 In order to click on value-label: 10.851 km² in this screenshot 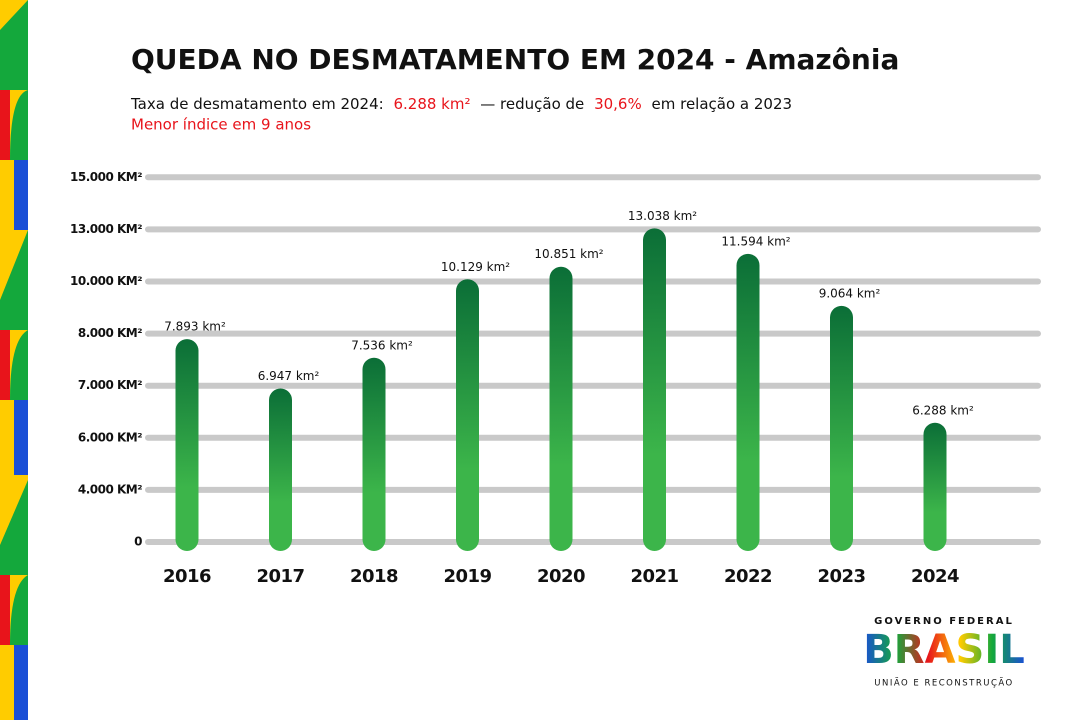, I will do `click(568, 254)`.